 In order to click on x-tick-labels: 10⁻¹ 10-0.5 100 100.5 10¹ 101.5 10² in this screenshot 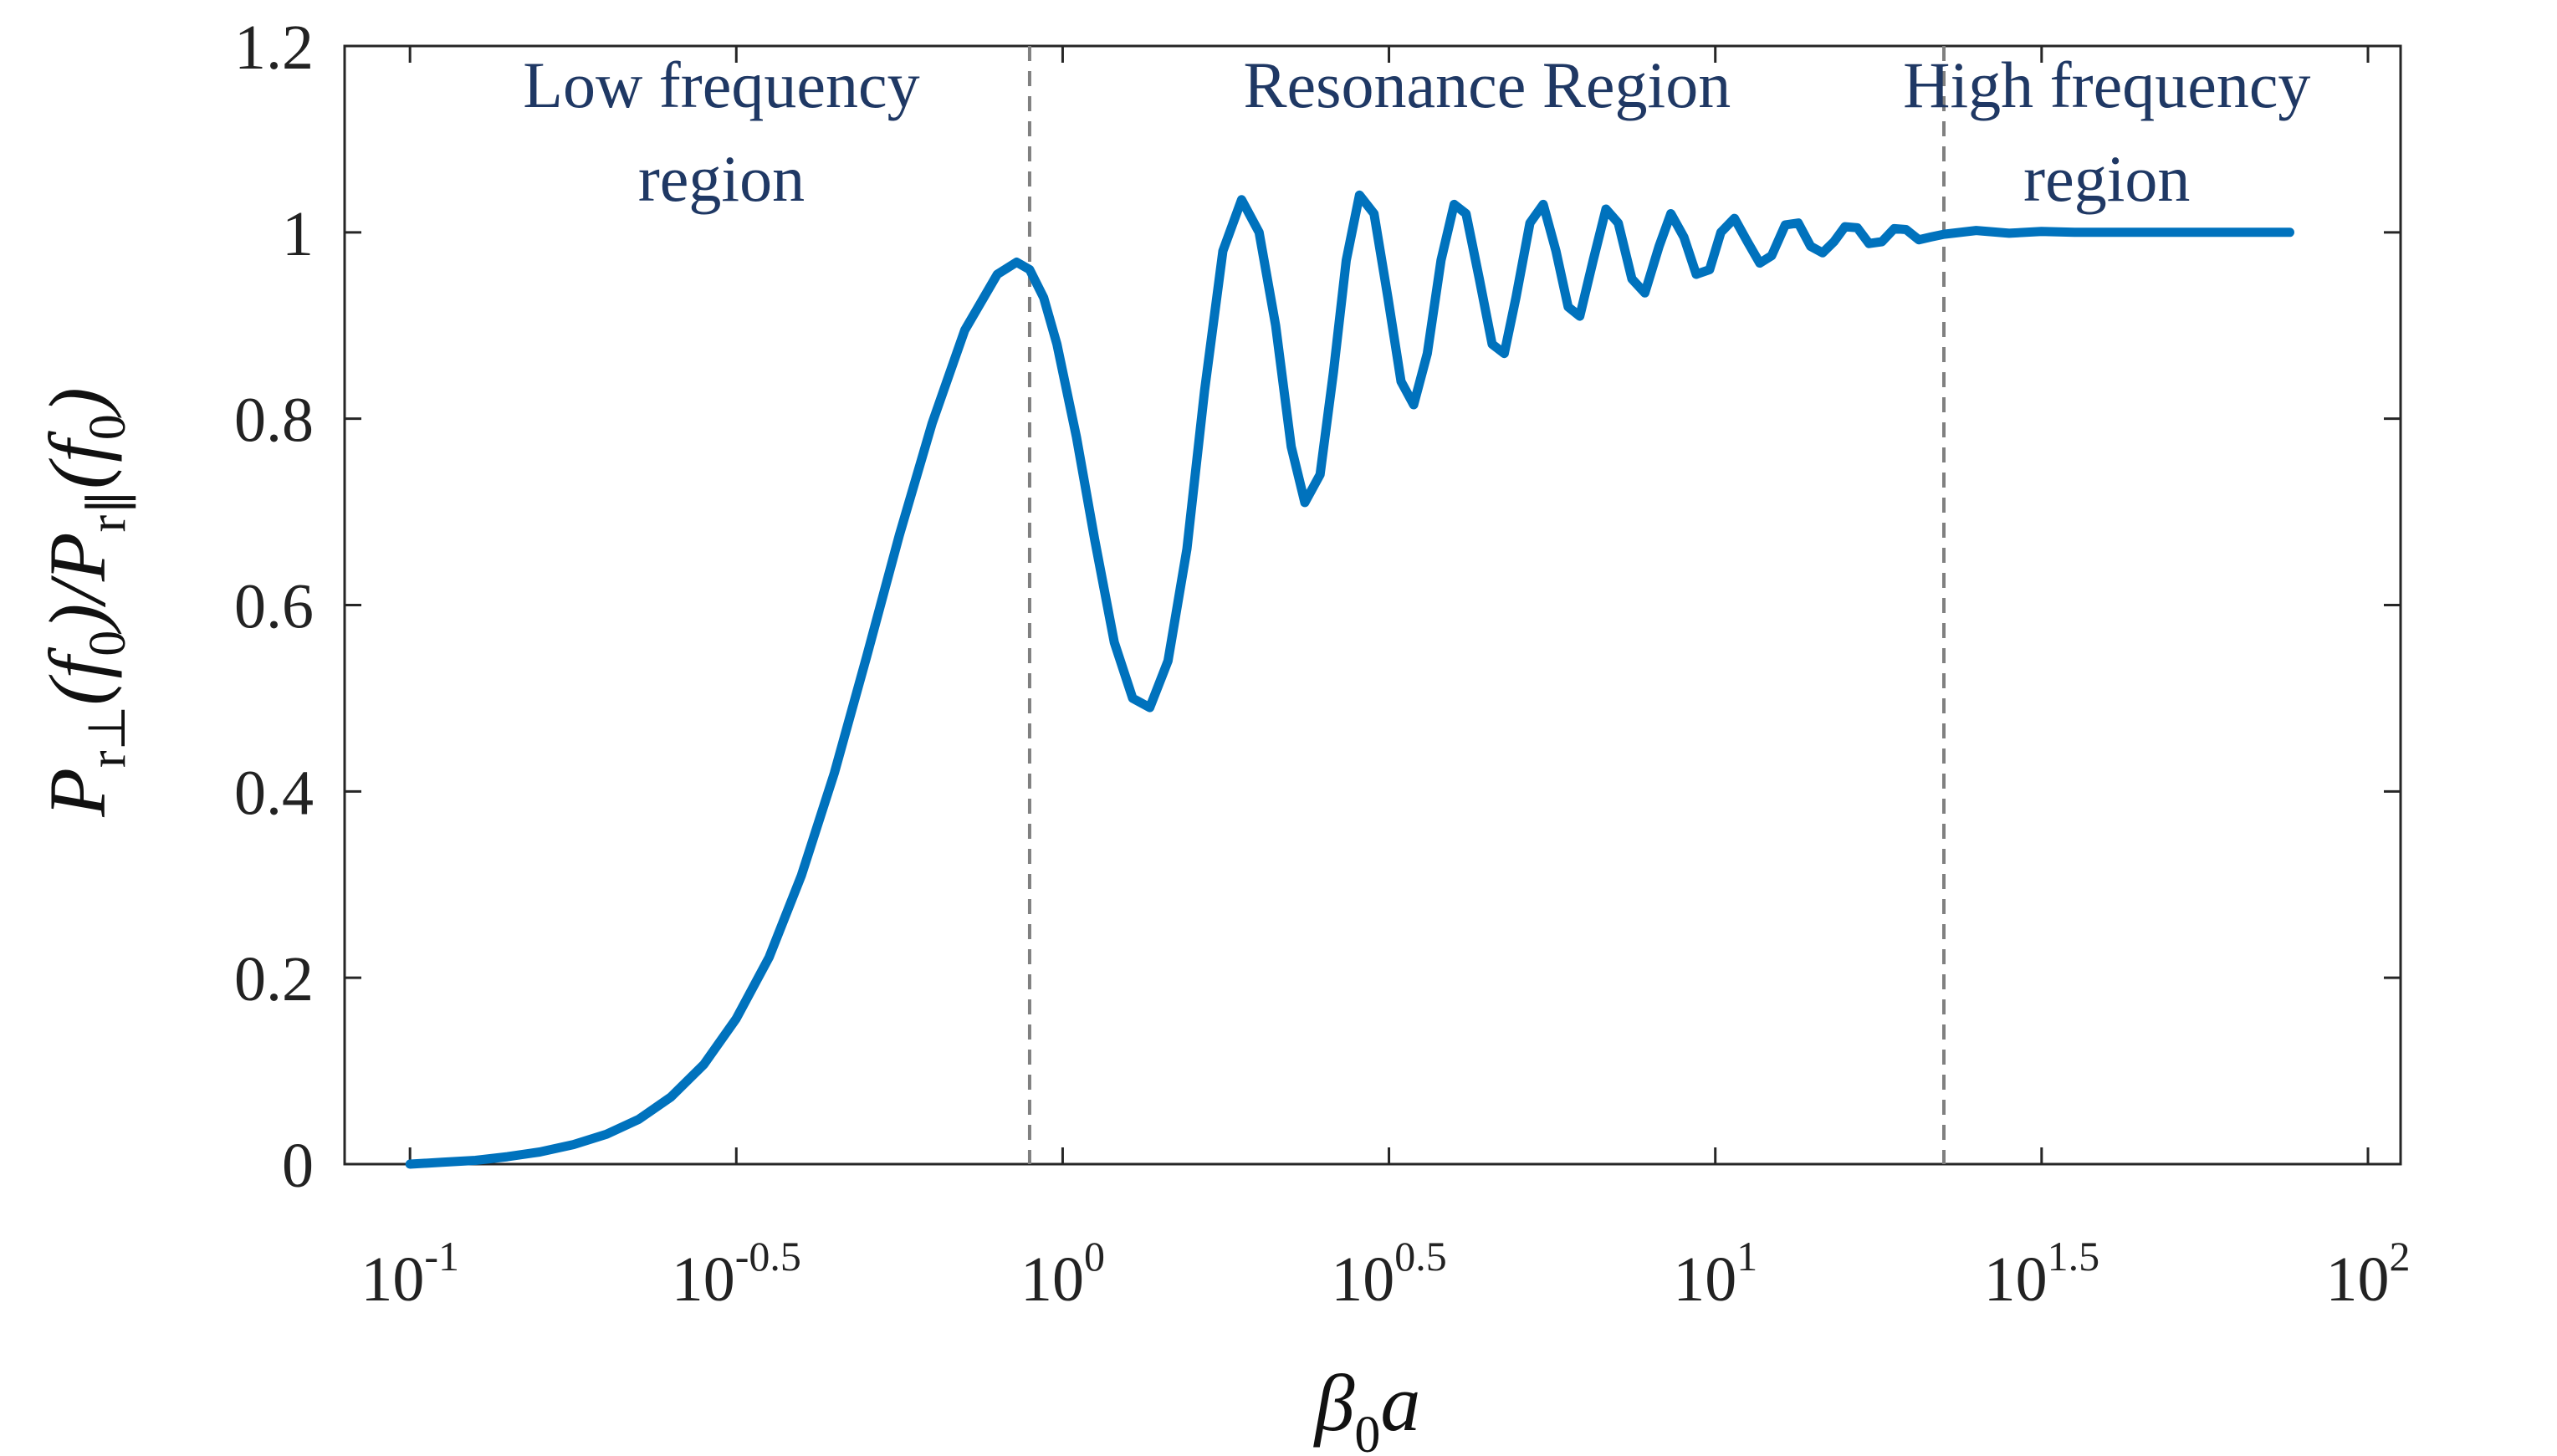, I will do `click(1385, 1274)`.